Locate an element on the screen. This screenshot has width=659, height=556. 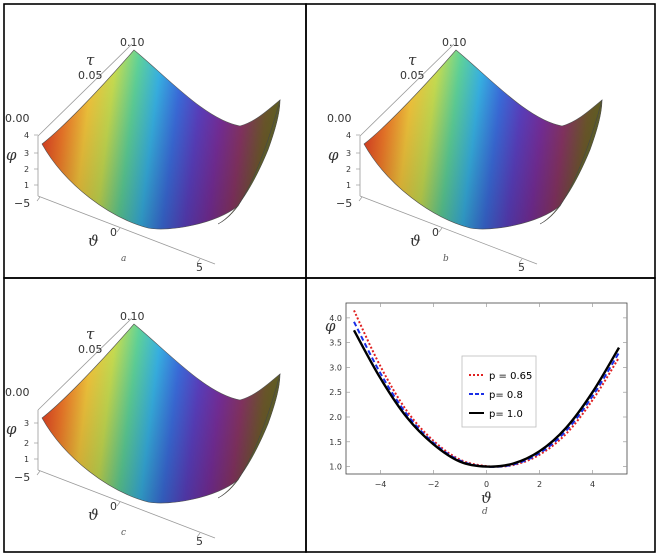
y-tick-label: 1.5 is located at coordinates (335, 442).